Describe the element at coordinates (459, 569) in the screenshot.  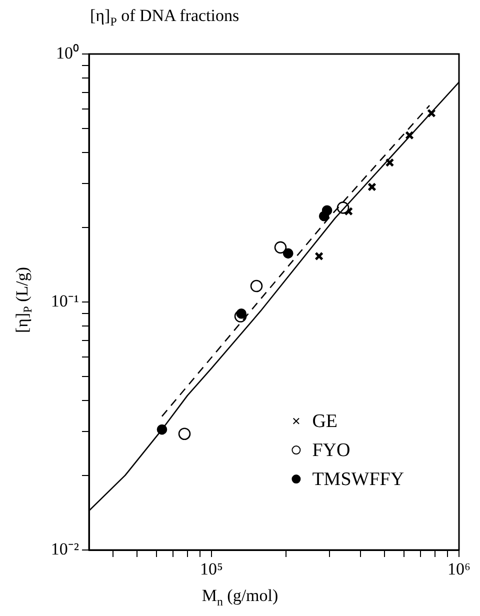
I see `x-tick-label: 10⁶` at that location.